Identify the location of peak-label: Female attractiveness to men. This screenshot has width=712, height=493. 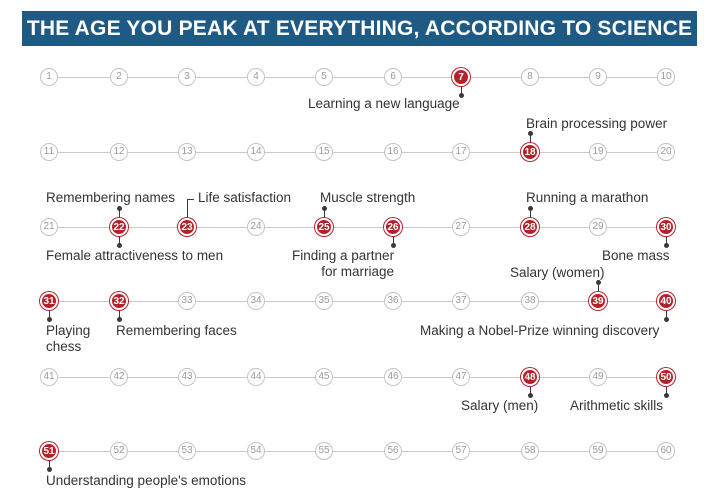
(135, 255).